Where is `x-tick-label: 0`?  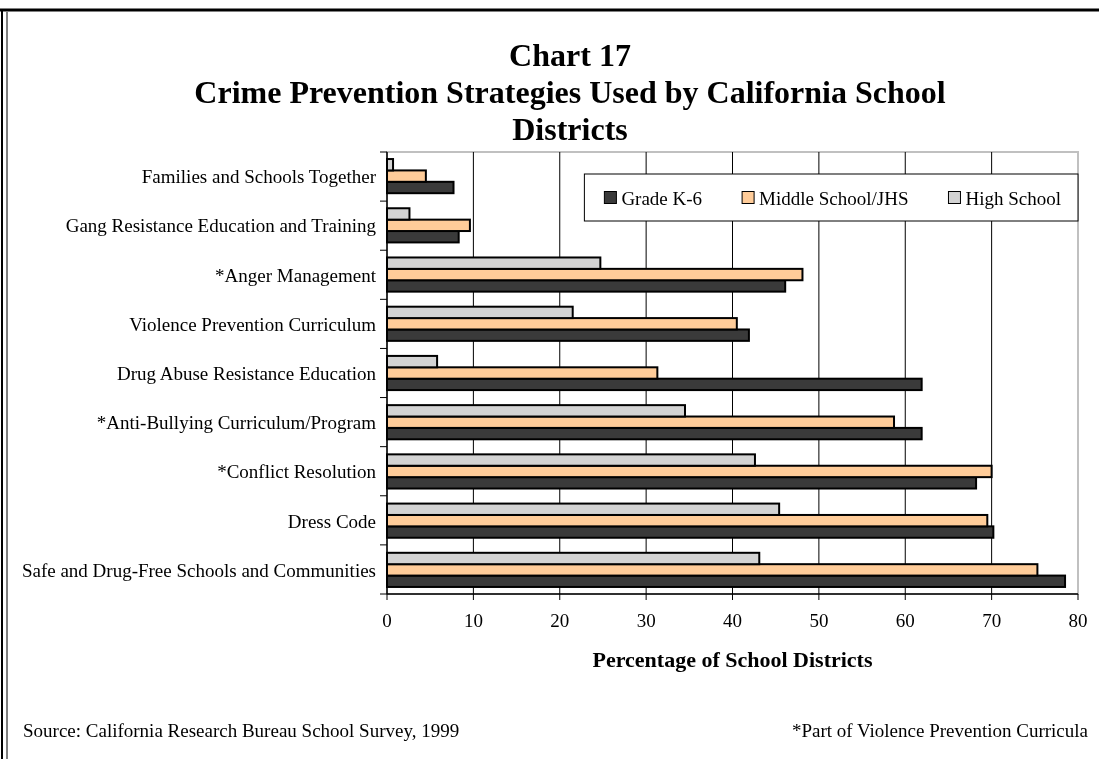 x-tick-label: 0 is located at coordinates (387, 620).